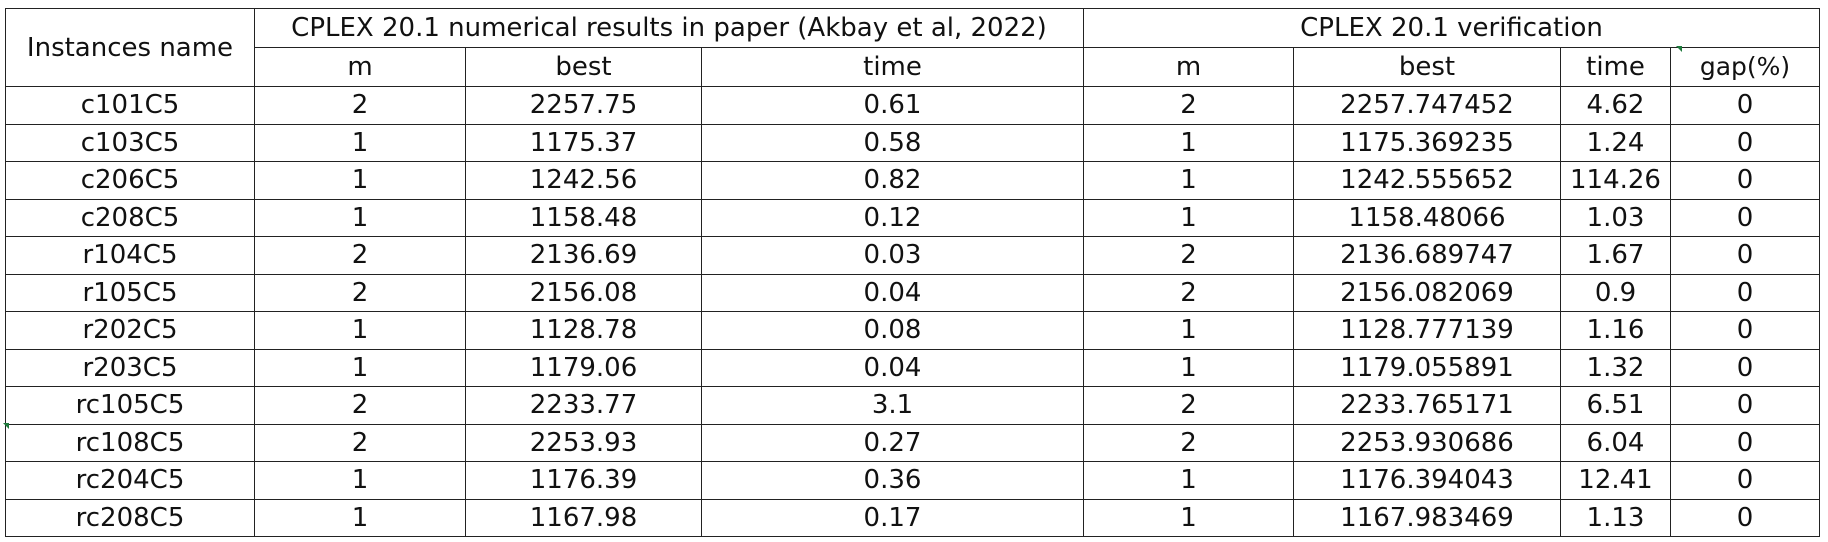 Image resolution: width=1828 pixels, height=542 pixels. I want to click on paper-time-cell: 0.08, so click(892, 330).